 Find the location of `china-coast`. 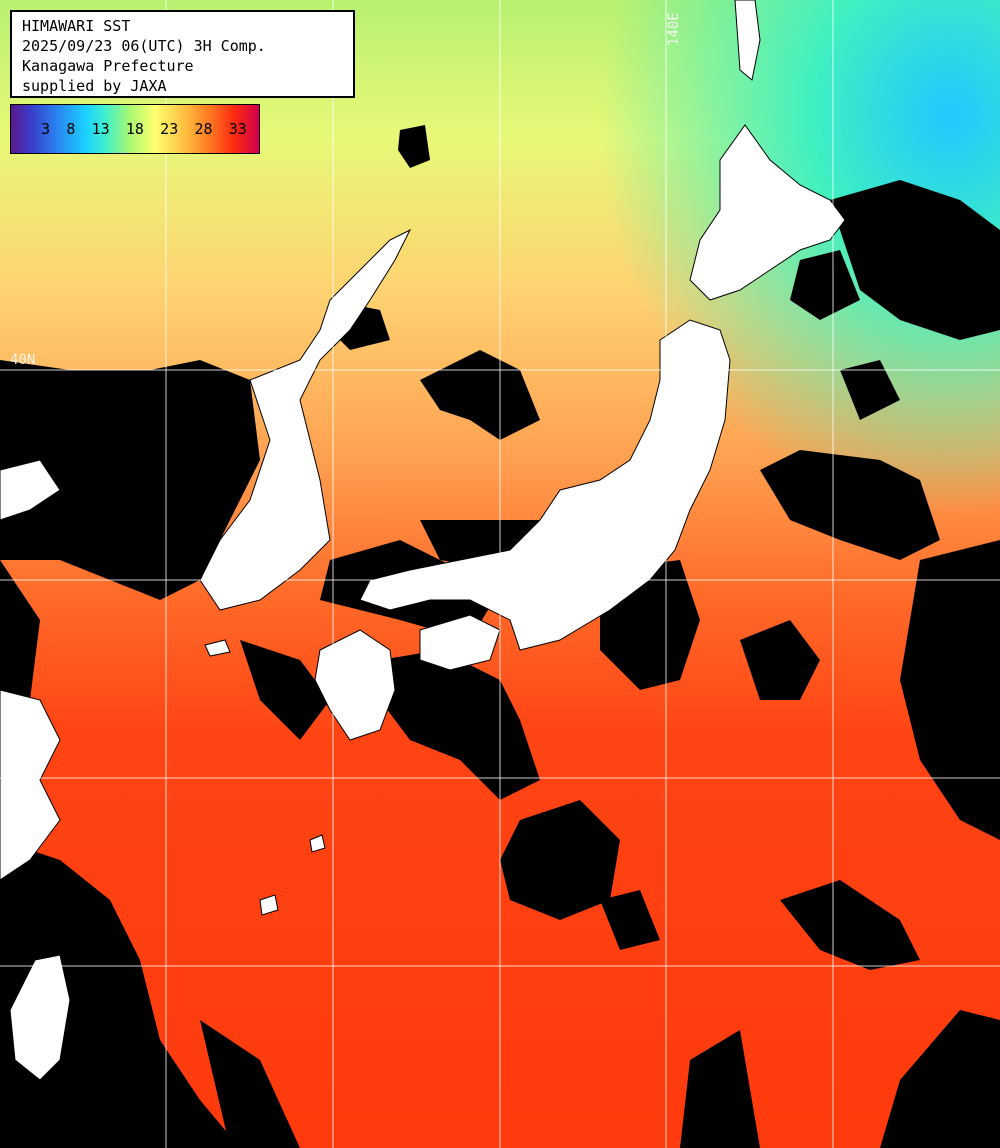

china-coast is located at coordinates (30, 490).